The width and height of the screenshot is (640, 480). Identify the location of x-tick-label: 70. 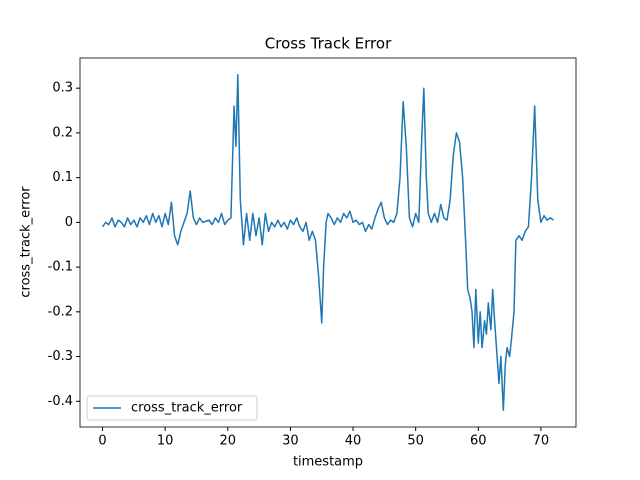
(541, 441).